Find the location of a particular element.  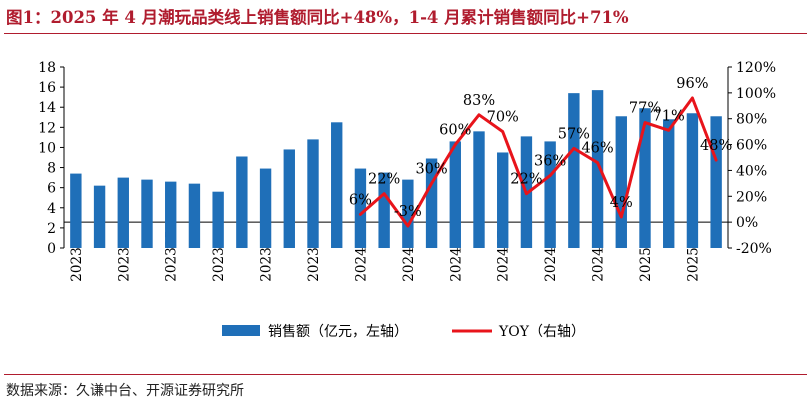

yoy-data-label: 83% is located at coordinates (479, 101).